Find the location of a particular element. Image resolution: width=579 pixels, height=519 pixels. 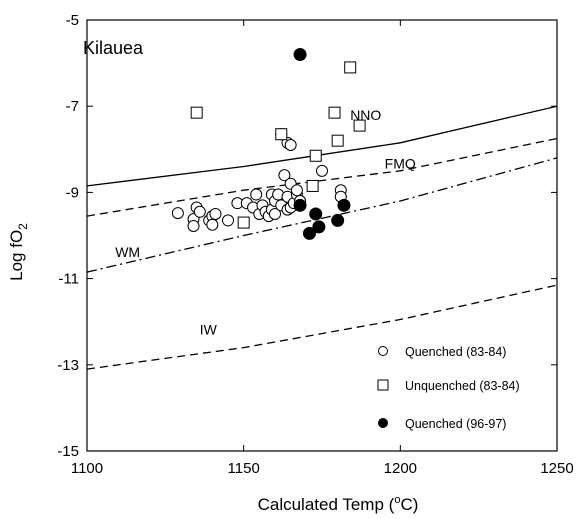

y-tick-label: -9 is located at coordinates (72, 192).